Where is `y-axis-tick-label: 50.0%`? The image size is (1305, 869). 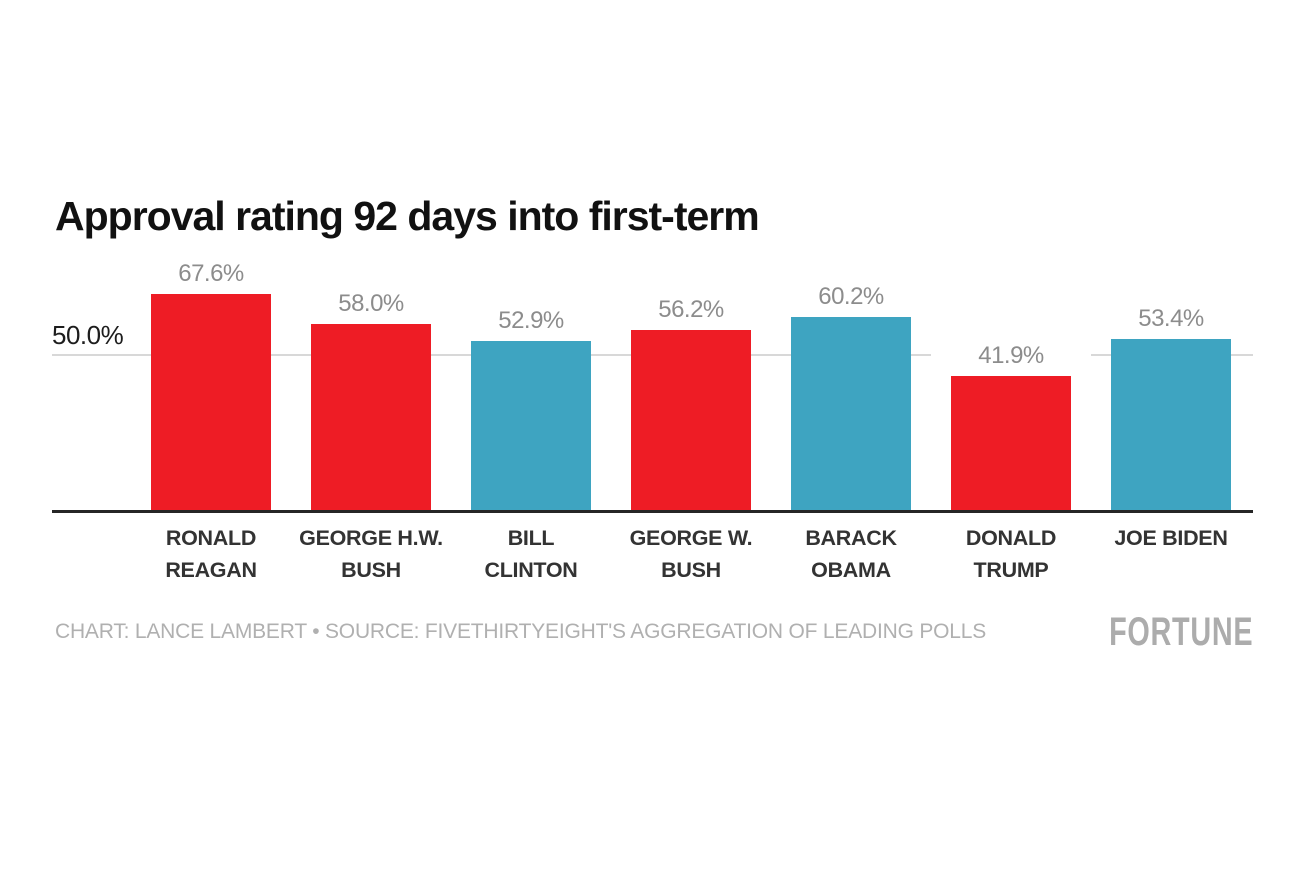
y-axis-tick-label: 50.0% is located at coordinates (88, 335).